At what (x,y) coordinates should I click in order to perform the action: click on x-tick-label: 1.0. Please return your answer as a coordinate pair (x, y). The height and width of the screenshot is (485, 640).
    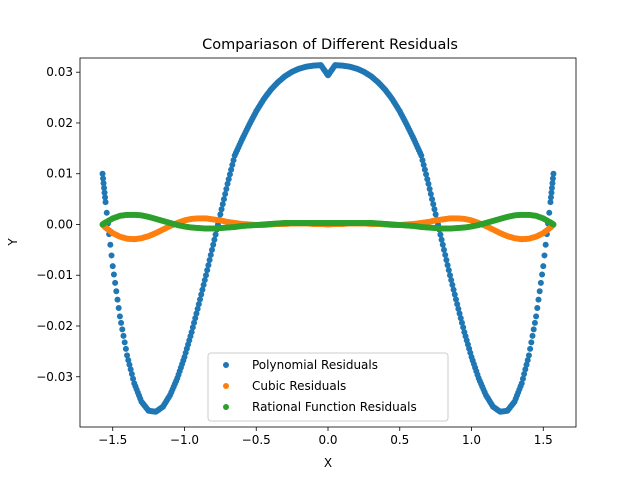
    Looking at the image, I should click on (471, 440).